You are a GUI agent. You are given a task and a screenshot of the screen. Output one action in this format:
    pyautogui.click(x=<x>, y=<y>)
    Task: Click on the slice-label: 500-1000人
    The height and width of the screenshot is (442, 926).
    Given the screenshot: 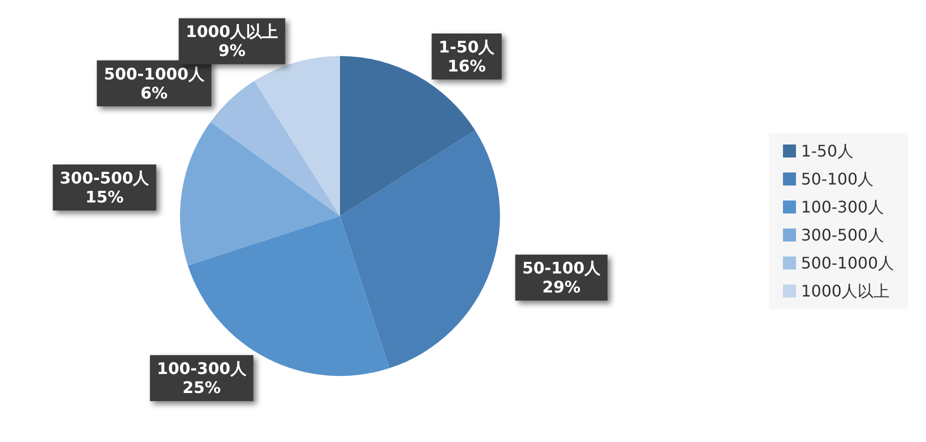 What is the action you would take?
    pyautogui.click(x=155, y=74)
    